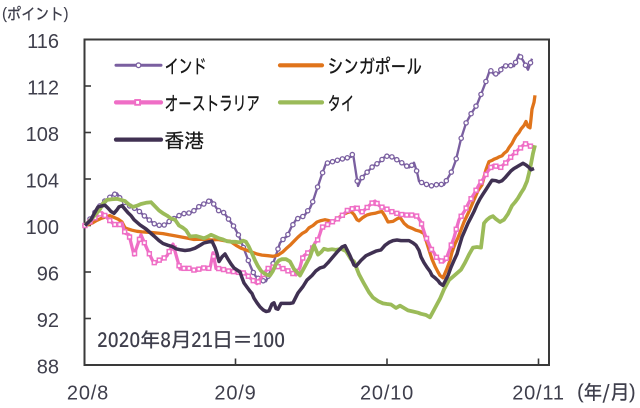  What do you see at coordinates (387, 394) in the screenshot?
I see `svg-text: 20/10` at bounding box center [387, 394].